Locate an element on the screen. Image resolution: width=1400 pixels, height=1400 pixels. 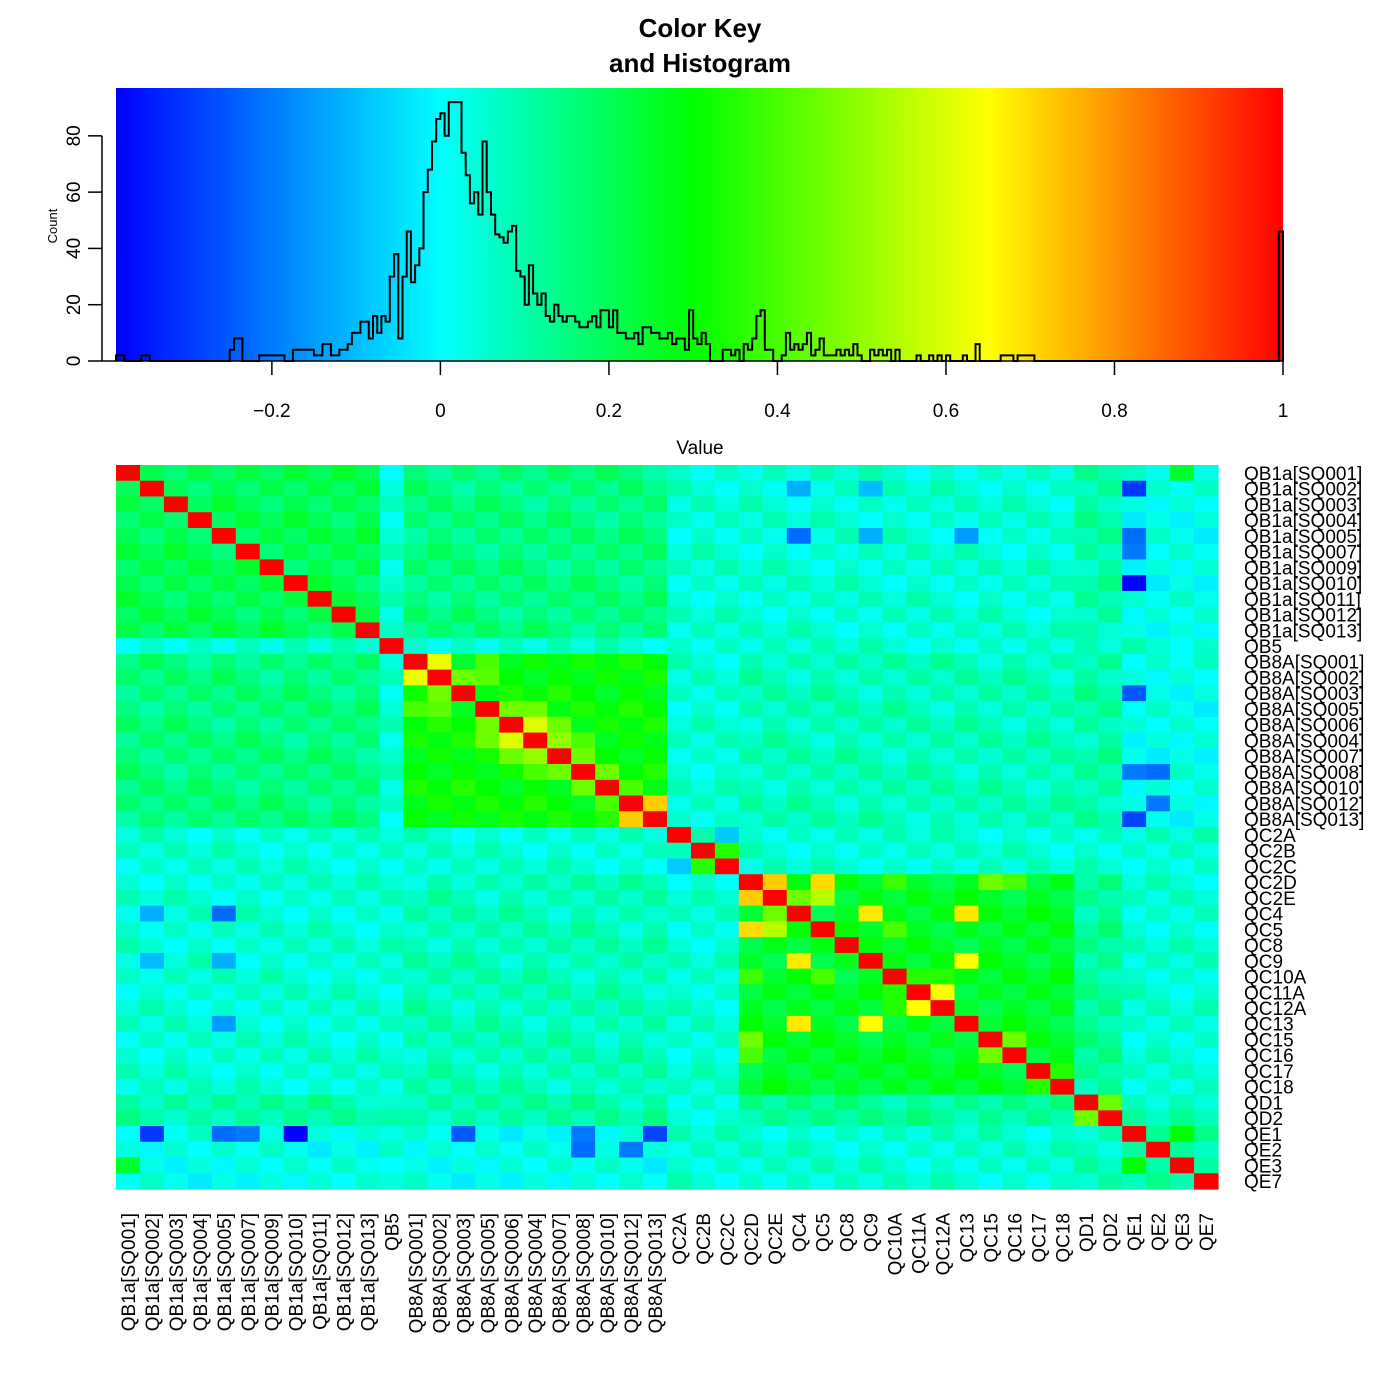
color-key-x-label: Value is located at coordinates (699, 448).